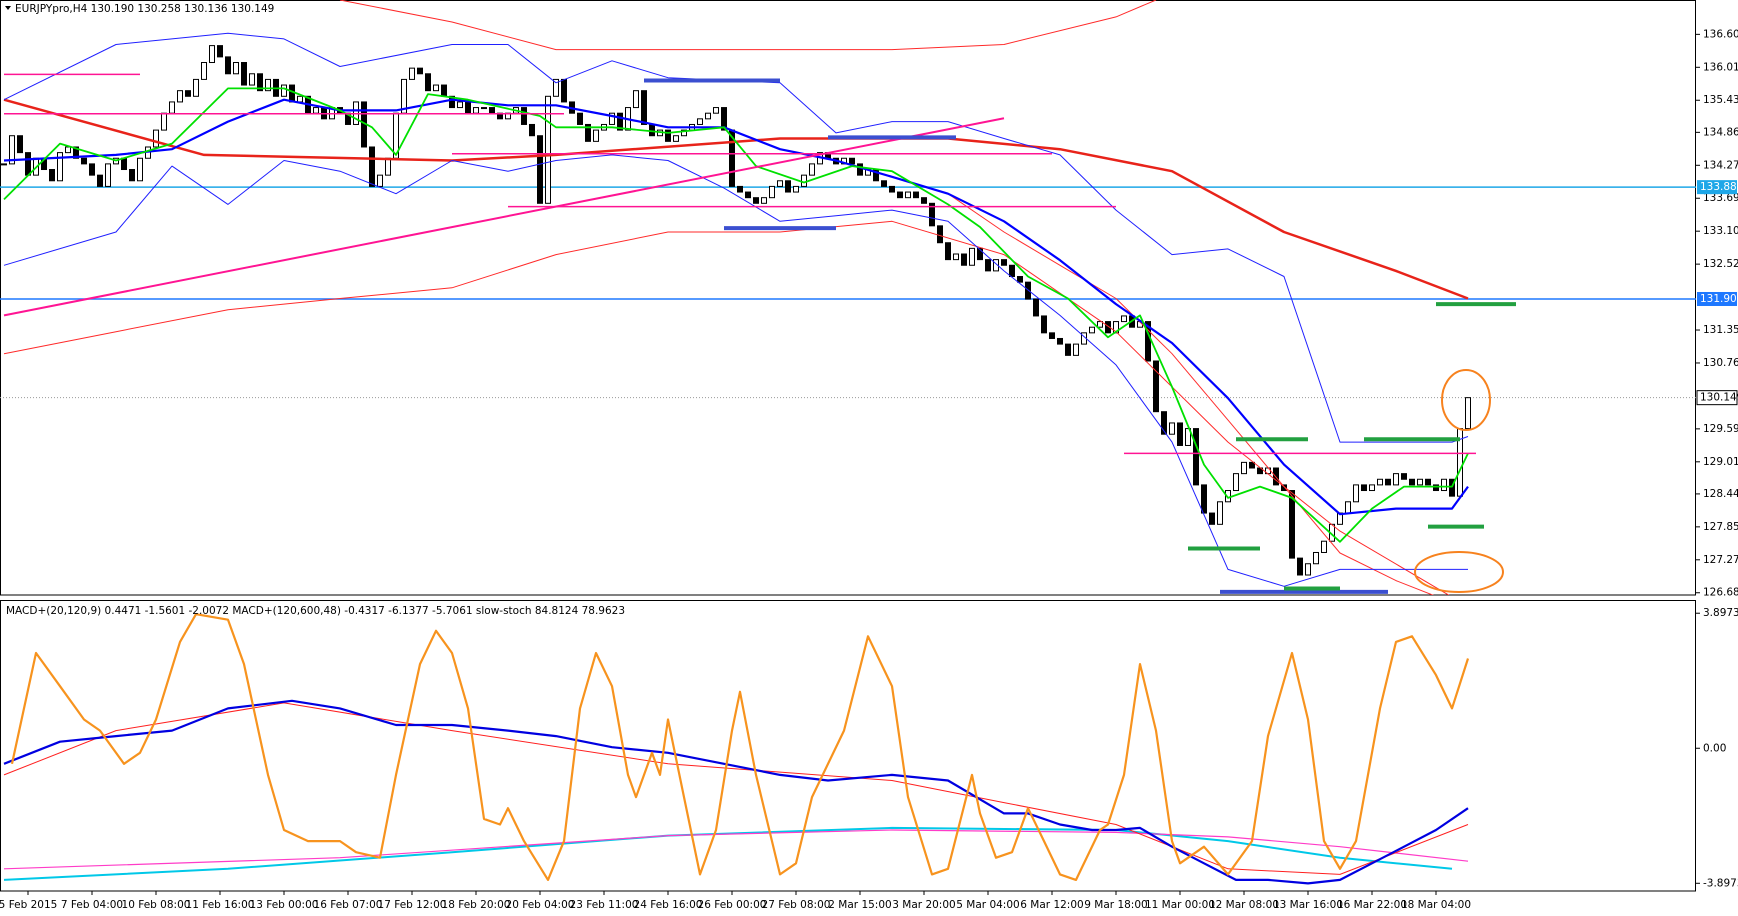 The width and height of the screenshot is (1738, 916). I want to click on x-tick-label: 16 Feb 07:00, so click(348, 905).